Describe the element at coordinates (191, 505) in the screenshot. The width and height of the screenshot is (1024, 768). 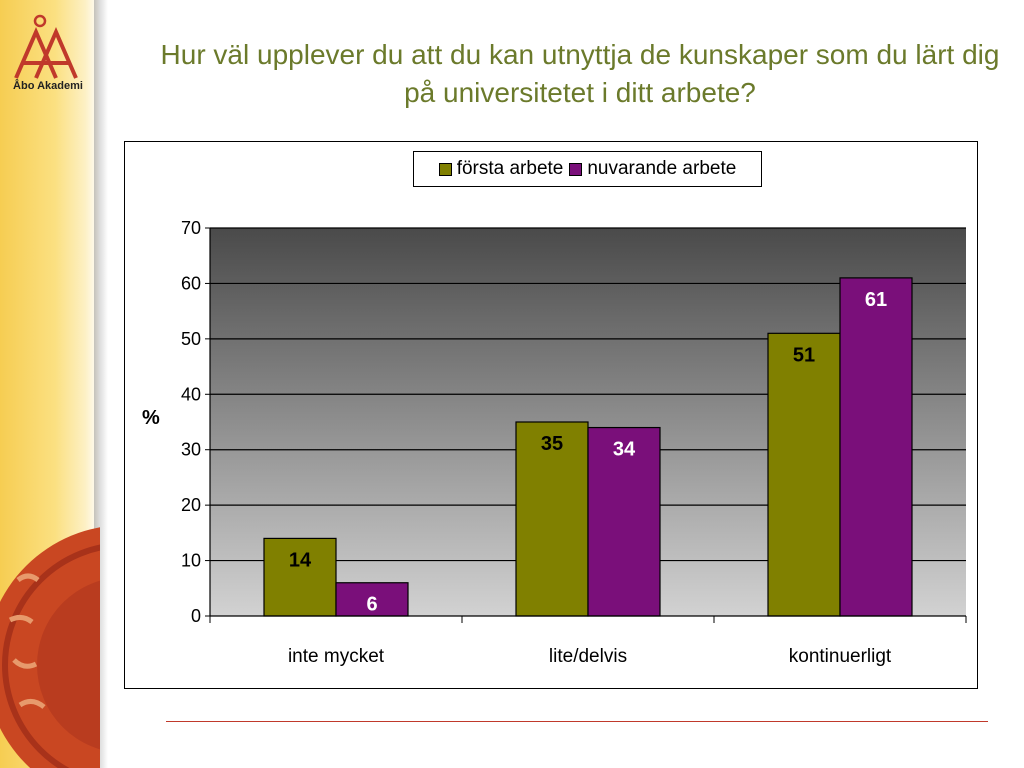
I see `y-tick-label-20: 20` at that location.